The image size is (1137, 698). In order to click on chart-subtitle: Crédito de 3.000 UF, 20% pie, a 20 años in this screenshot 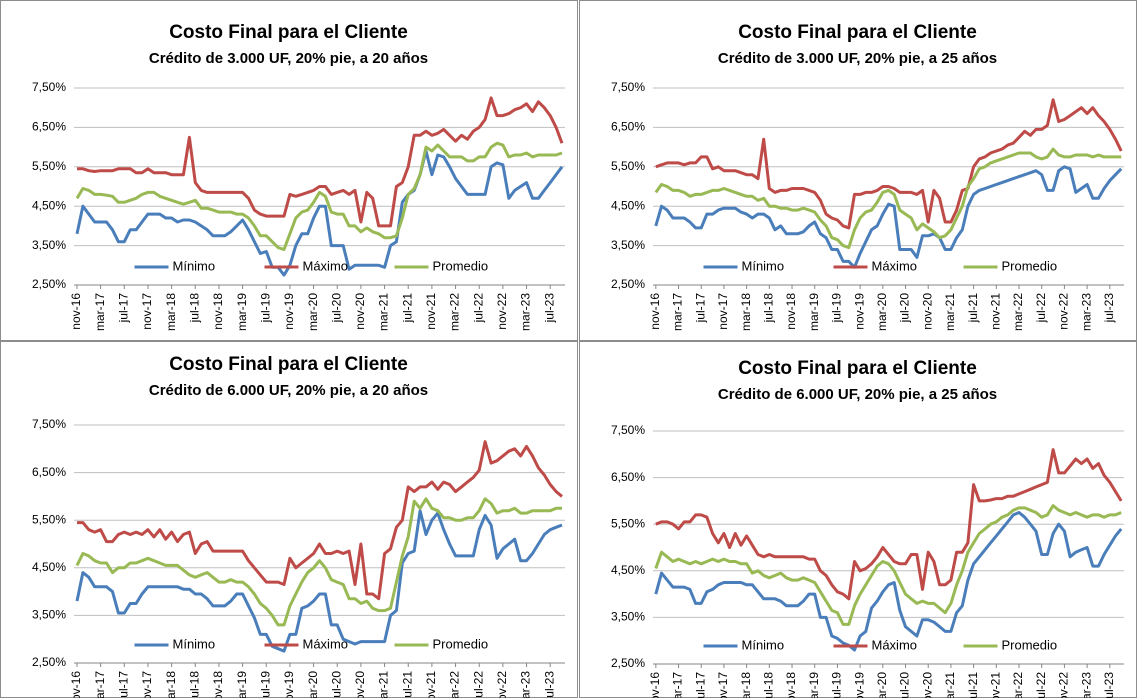, I will do `click(288, 58)`.